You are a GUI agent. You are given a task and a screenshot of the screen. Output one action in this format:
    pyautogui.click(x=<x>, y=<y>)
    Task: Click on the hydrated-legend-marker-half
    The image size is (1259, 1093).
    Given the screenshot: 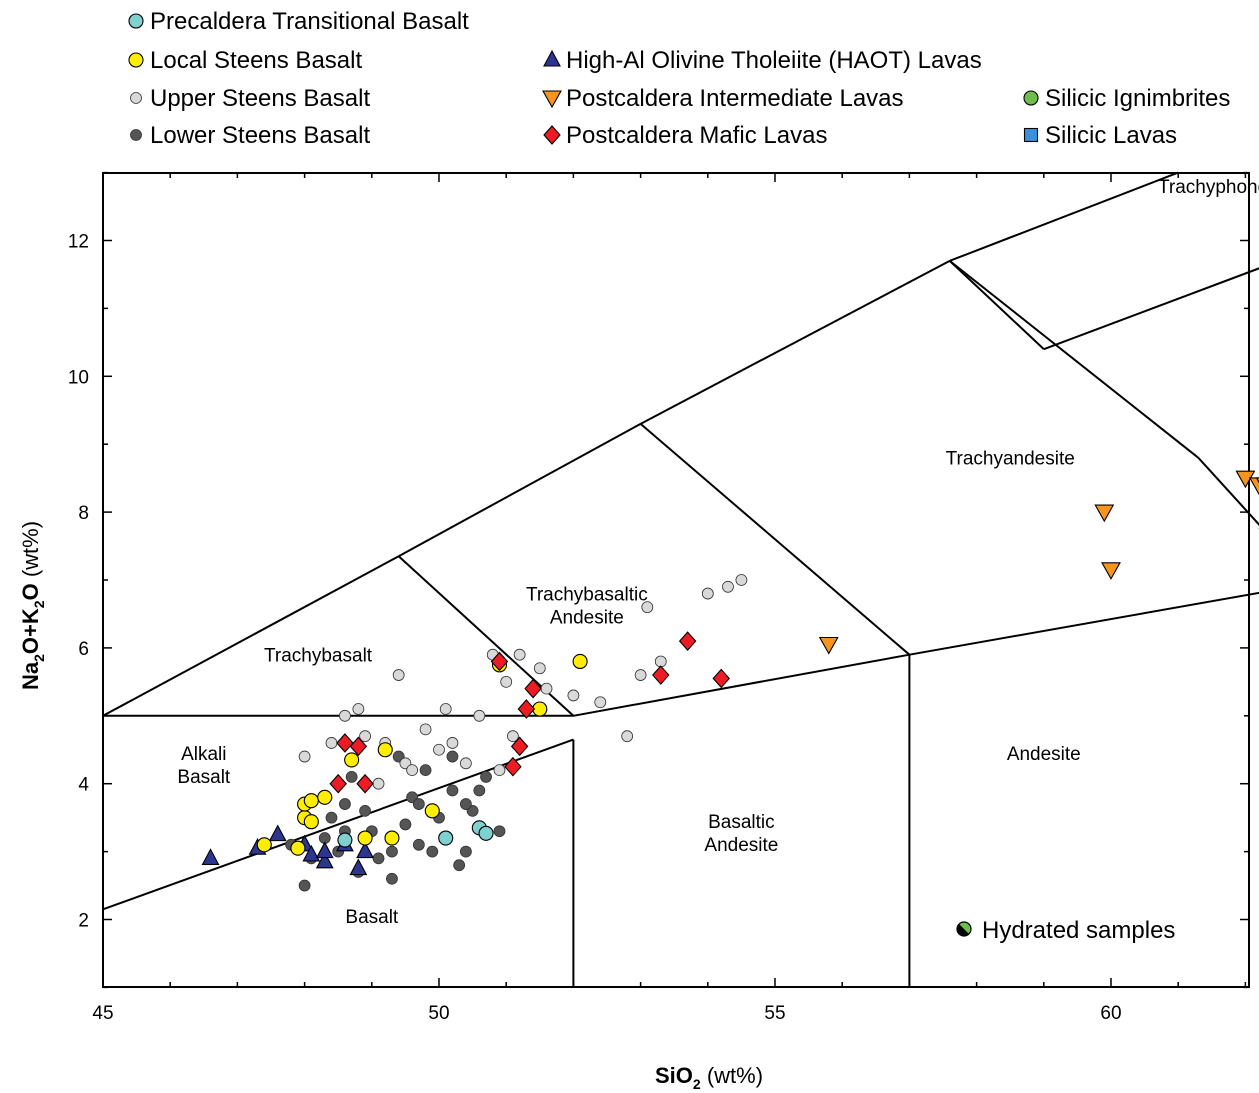 What is the action you would take?
    pyautogui.click(x=963, y=930)
    